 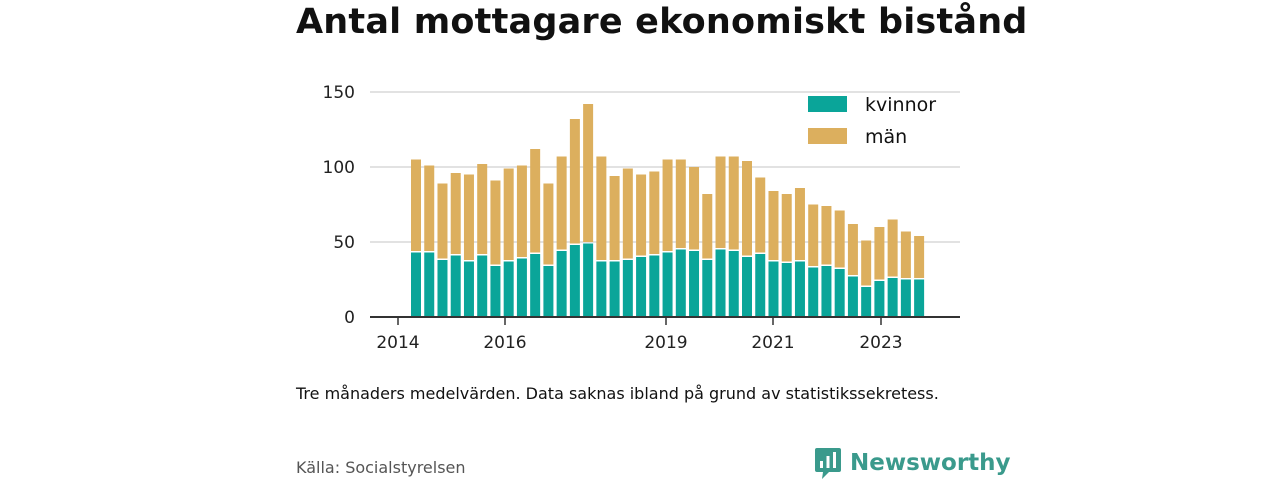 What do you see at coordinates (772, 343) in the screenshot?
I see `x-tick-label: 2021` at bounding box center [772, 343].